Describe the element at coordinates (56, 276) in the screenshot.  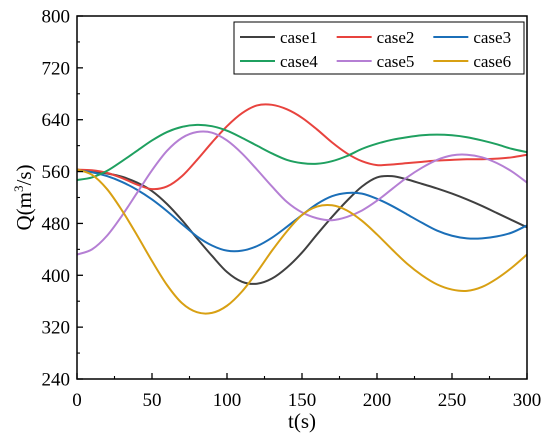
I see `y-tick-label: 400` at that location.